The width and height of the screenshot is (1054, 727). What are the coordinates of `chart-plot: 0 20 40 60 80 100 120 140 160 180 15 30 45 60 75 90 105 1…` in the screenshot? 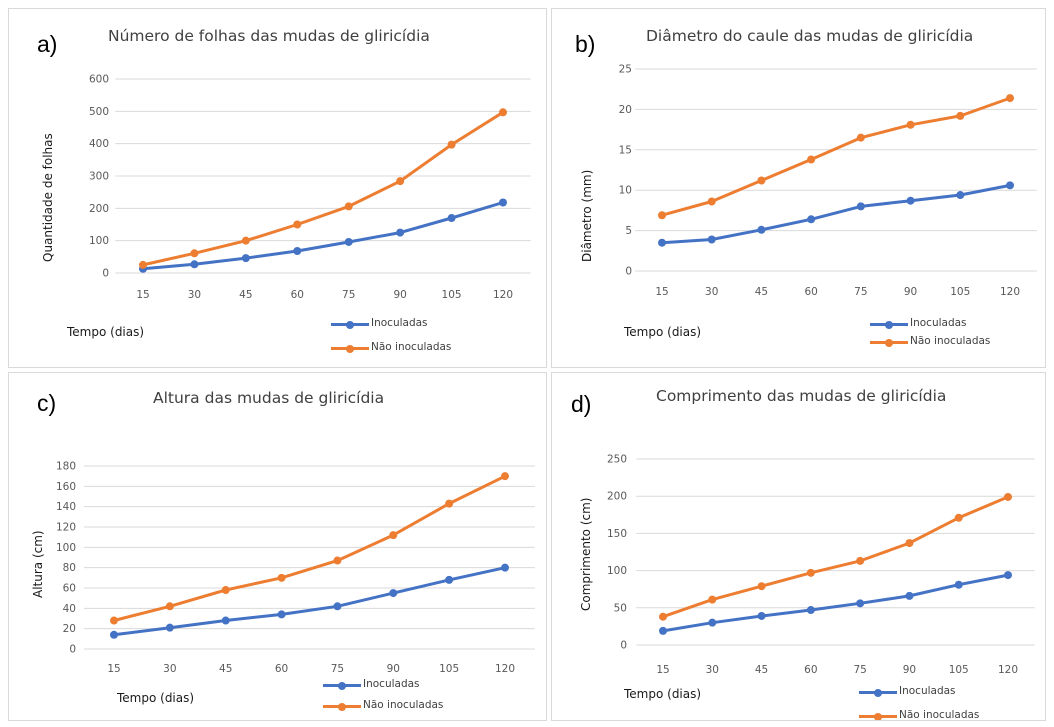 It's located at (295, 568).